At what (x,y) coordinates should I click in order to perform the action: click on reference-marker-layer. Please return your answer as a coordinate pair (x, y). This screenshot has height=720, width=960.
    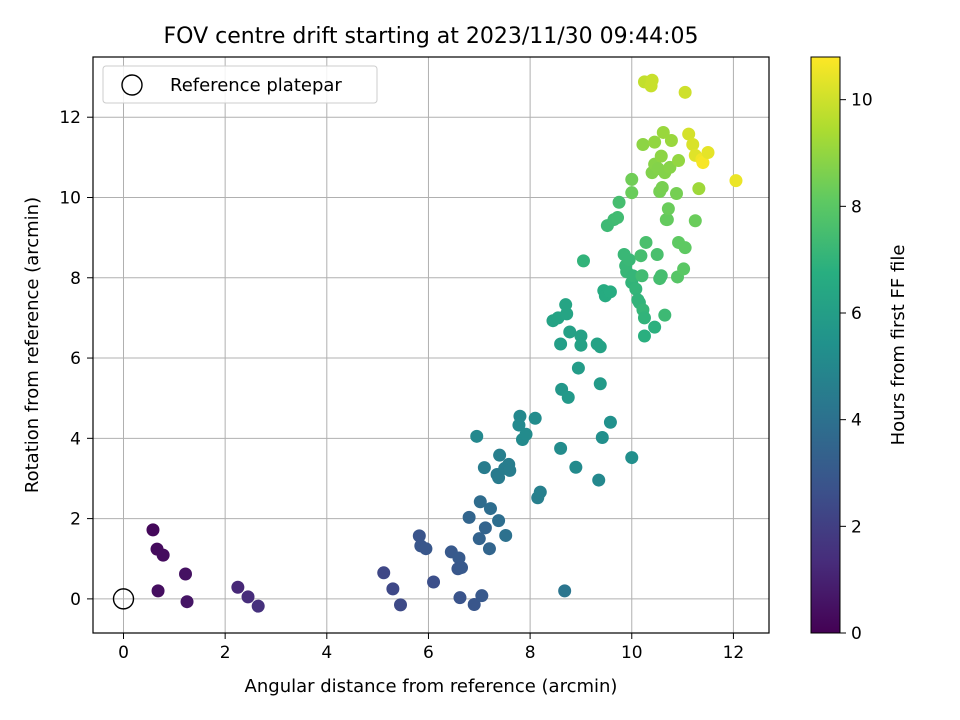
    Looking at the image, I should click on (123, 599).